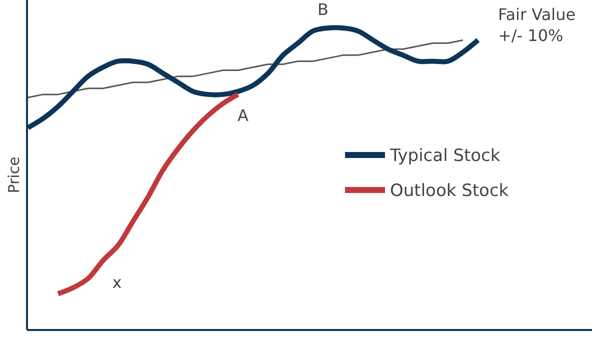  What do you see at coordinates (243, 115) in the screenshot?
I see `annotation: A` at bounding box center [243, 115].